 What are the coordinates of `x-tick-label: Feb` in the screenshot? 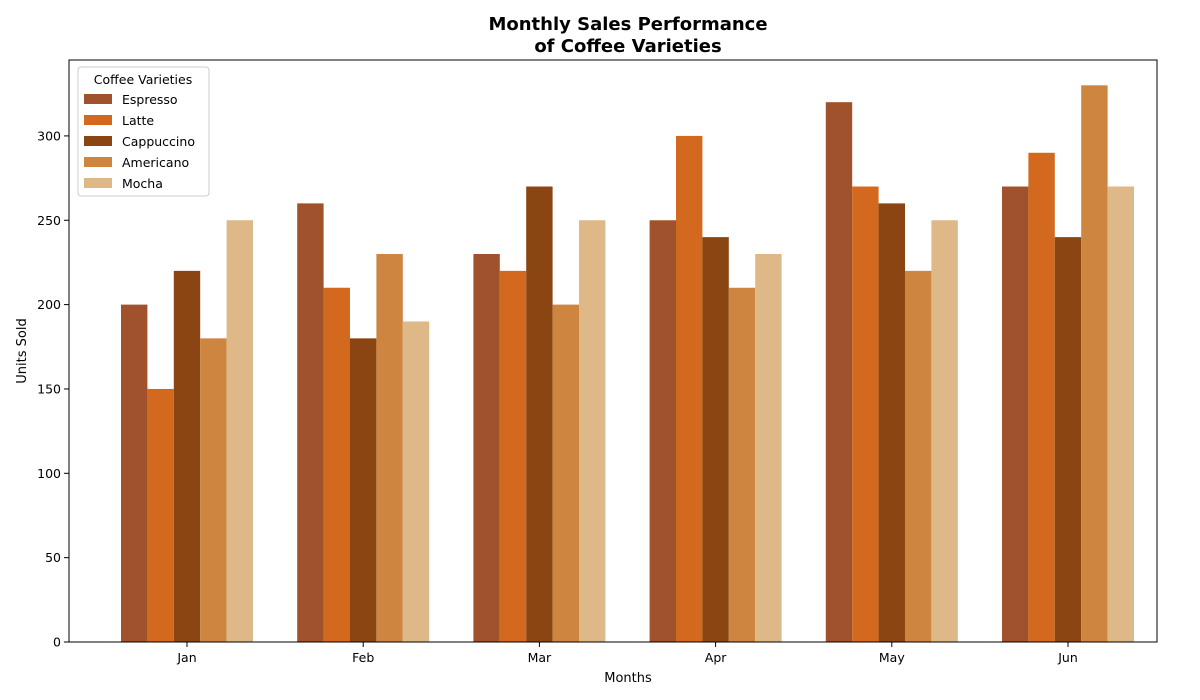 It's located at (363, 657).